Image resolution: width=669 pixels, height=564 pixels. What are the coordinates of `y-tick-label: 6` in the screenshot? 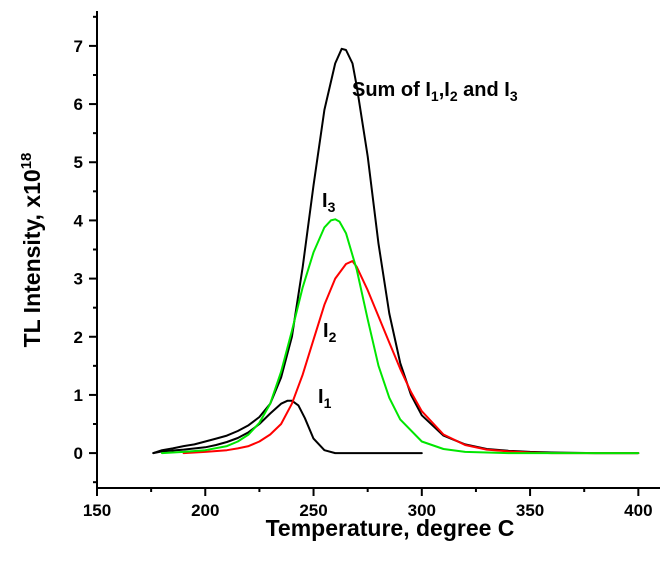 It's located at (78, 104).